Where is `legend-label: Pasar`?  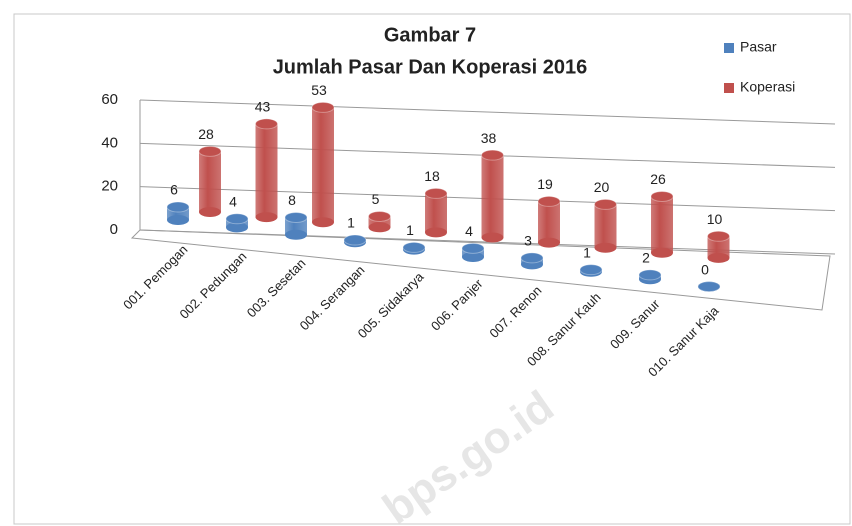 legend-label: Pasar is located at coordinates (758, 47).